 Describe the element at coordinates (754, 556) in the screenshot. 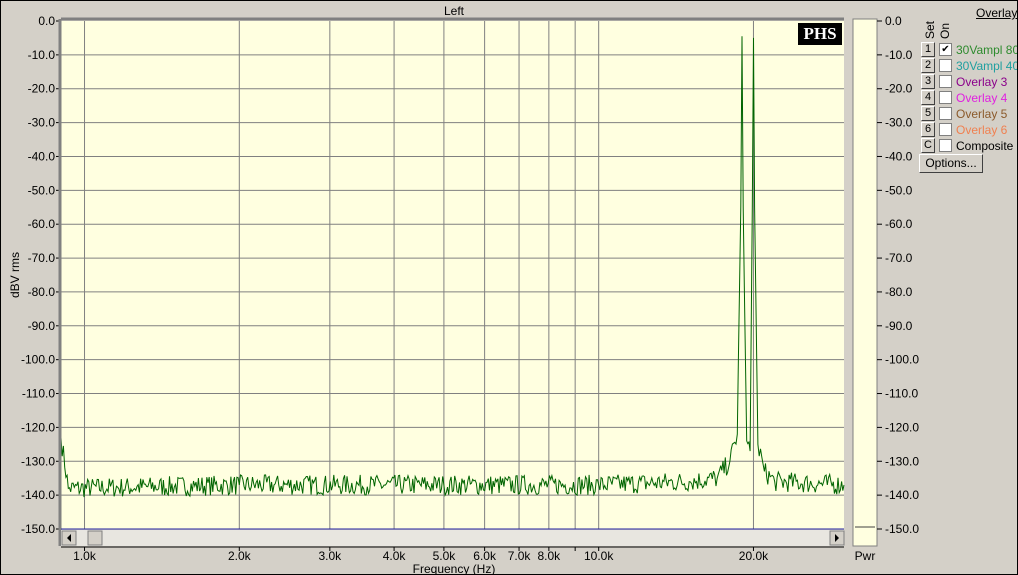

I see `x-tick-label: 20.0k` at that location.